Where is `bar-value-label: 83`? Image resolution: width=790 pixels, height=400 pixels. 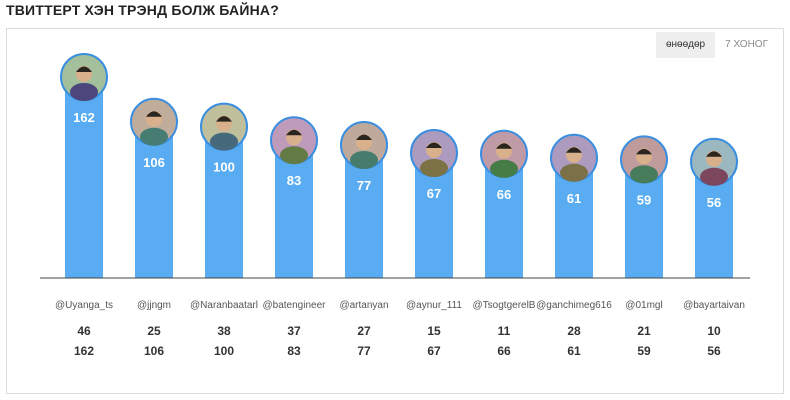 bar-value-label: 83 is located at coordinates (294, 180).